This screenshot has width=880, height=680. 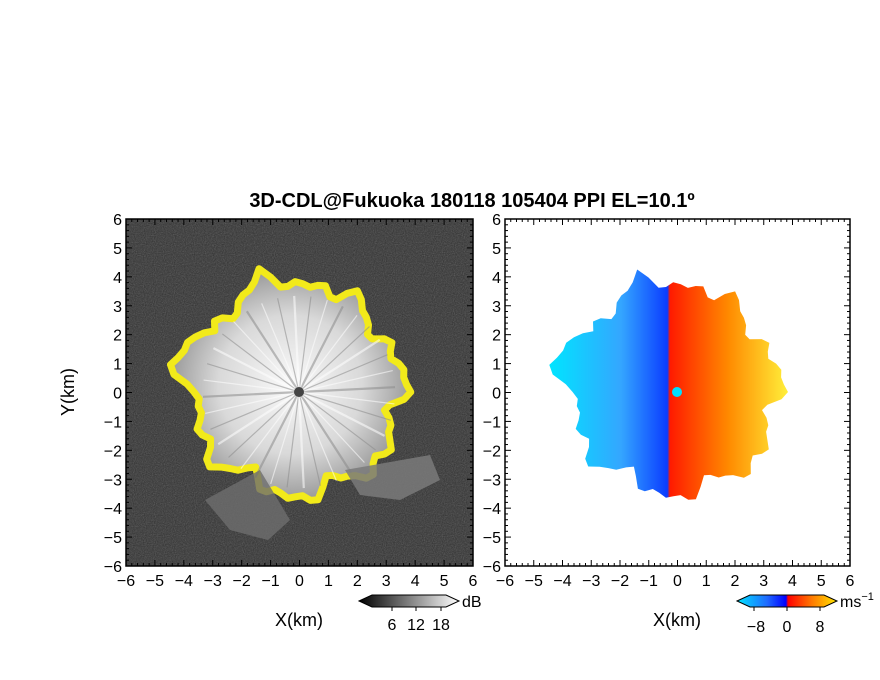 I want to click on velocity-site-marker, so click(x=677, y=392).